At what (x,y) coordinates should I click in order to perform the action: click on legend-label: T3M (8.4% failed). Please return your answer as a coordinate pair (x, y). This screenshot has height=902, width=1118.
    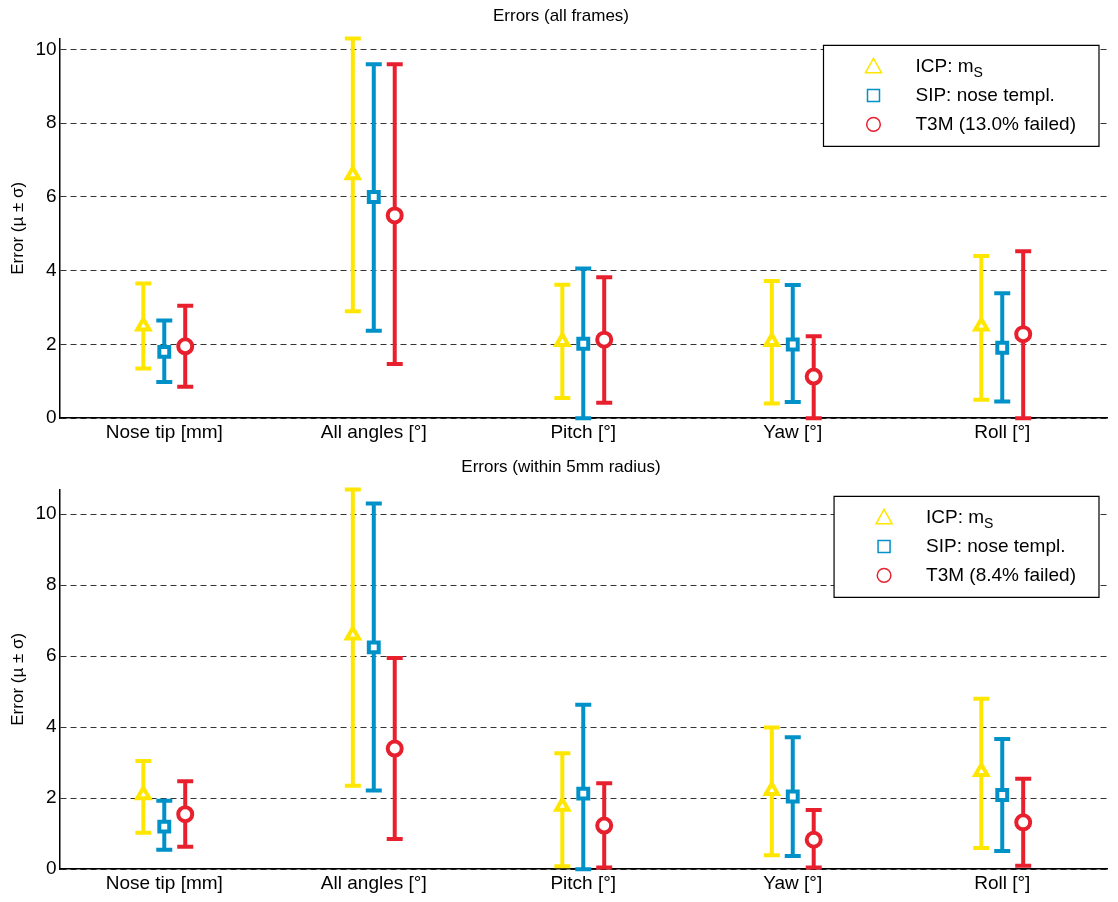
    Looking at the image, I should click on (1001, 574).